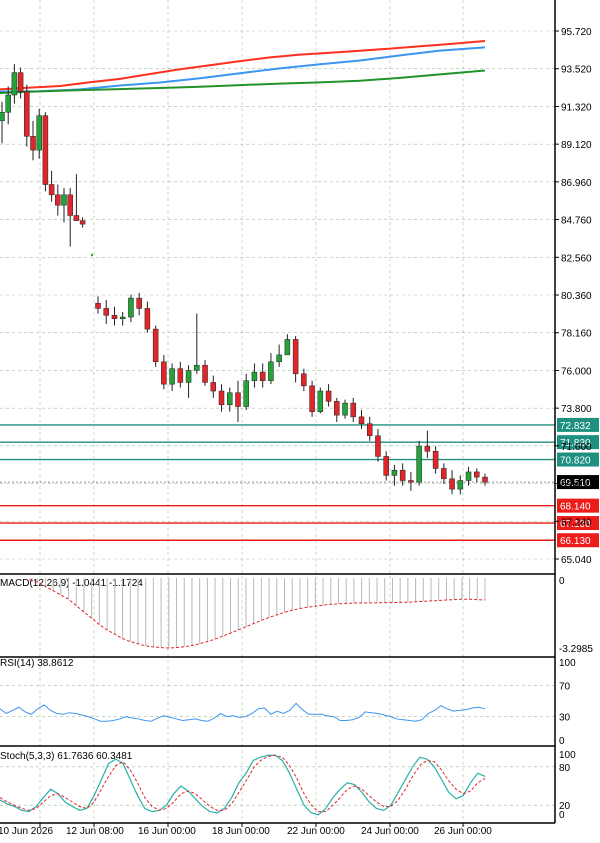 This screenshot has height=843, width=600. I want to click on time-tick-label: 26 Jun 00:00, so click(463, 831).